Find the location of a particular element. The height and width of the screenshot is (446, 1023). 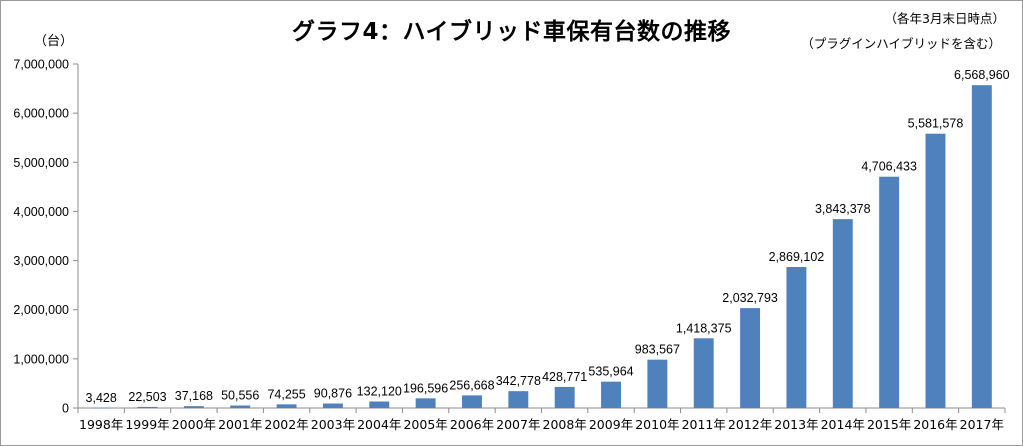

x-tick-label: 1998年 is located at coordinates (101, 424).